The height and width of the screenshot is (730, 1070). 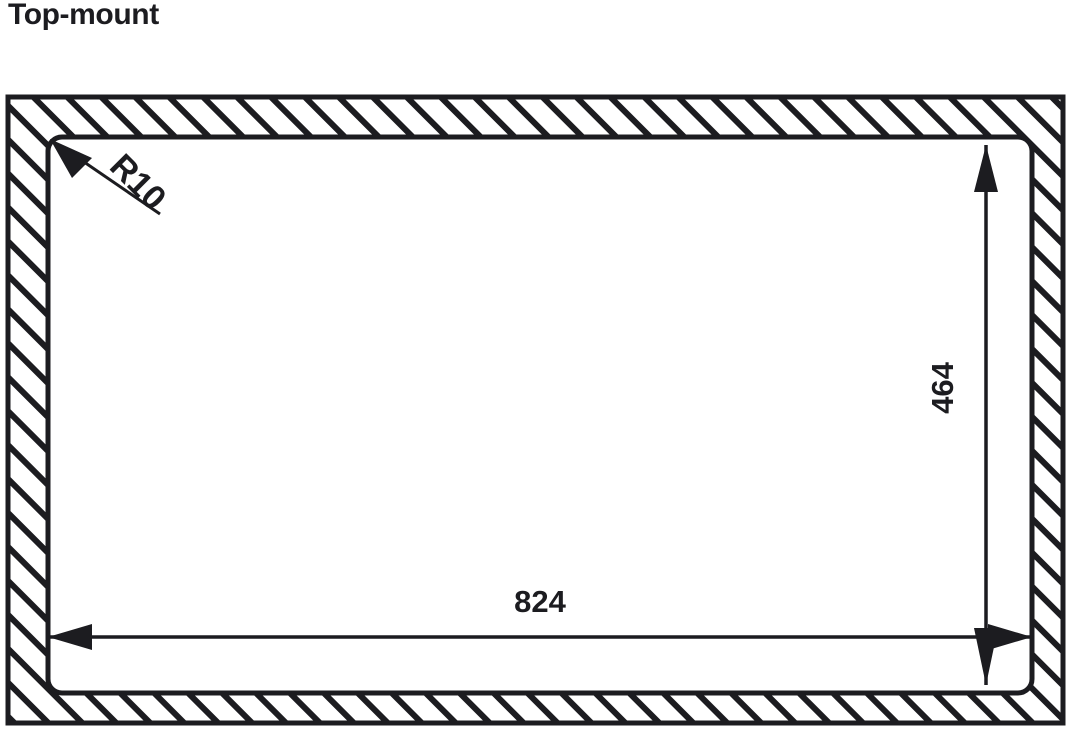 What do you see at coordinates (540, 601) in the screenshot?
I see `width-dimension-label: 824` at bounding box center [540, 601].